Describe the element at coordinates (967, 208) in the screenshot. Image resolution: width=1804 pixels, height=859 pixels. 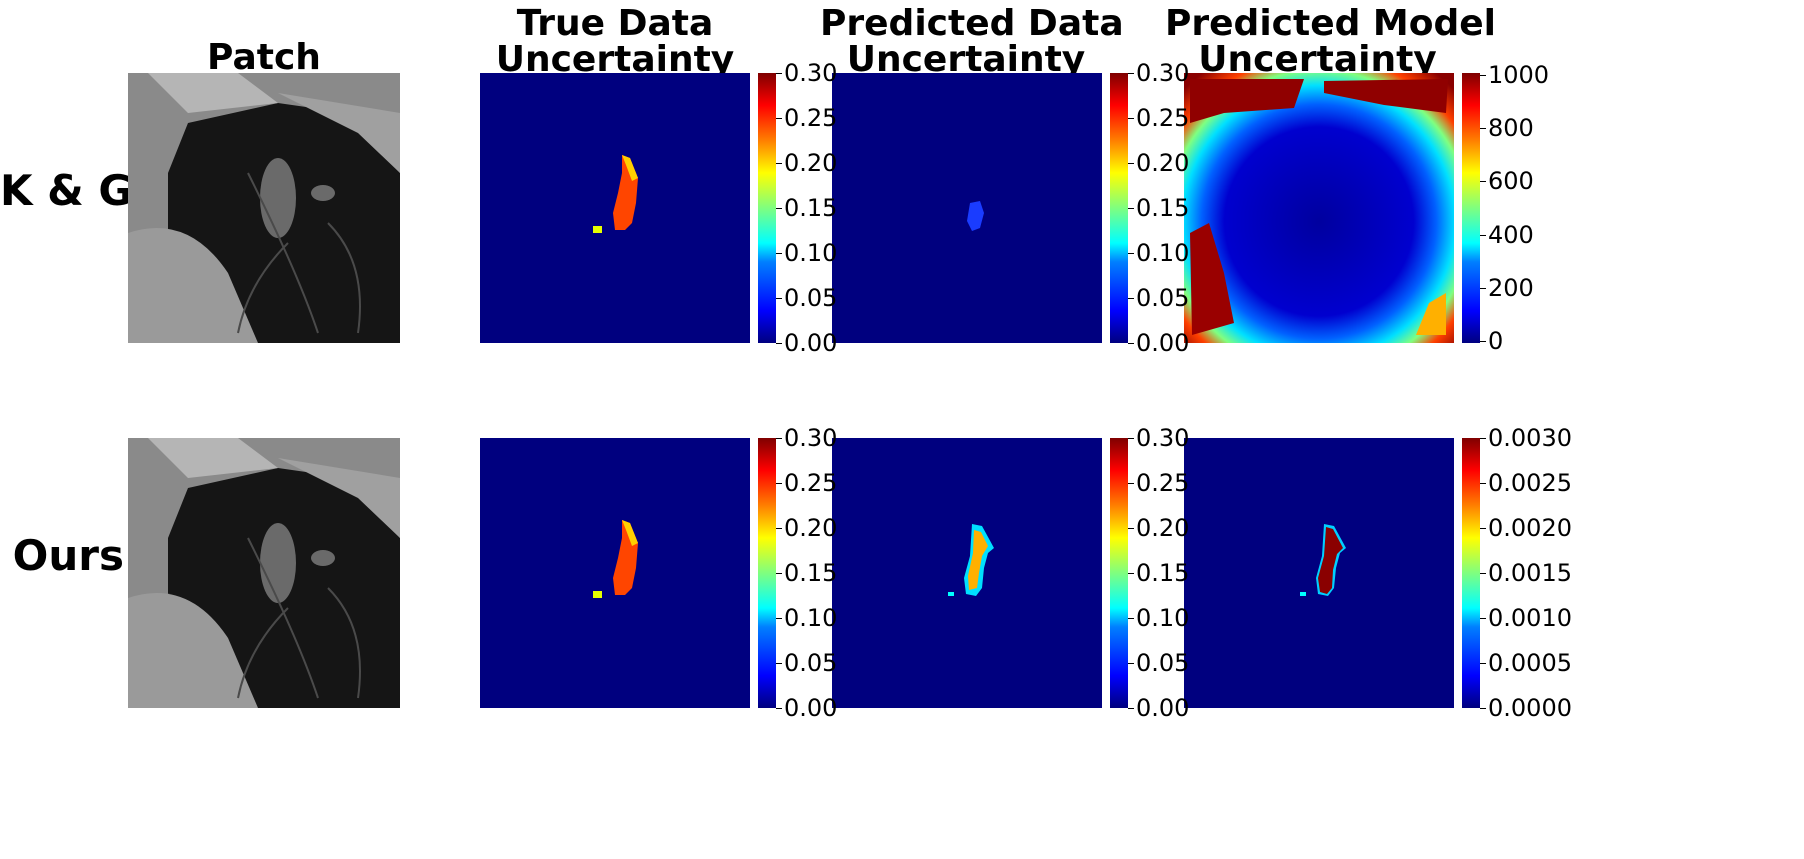
I see `heatmap-kg-predicted-data` at that location.